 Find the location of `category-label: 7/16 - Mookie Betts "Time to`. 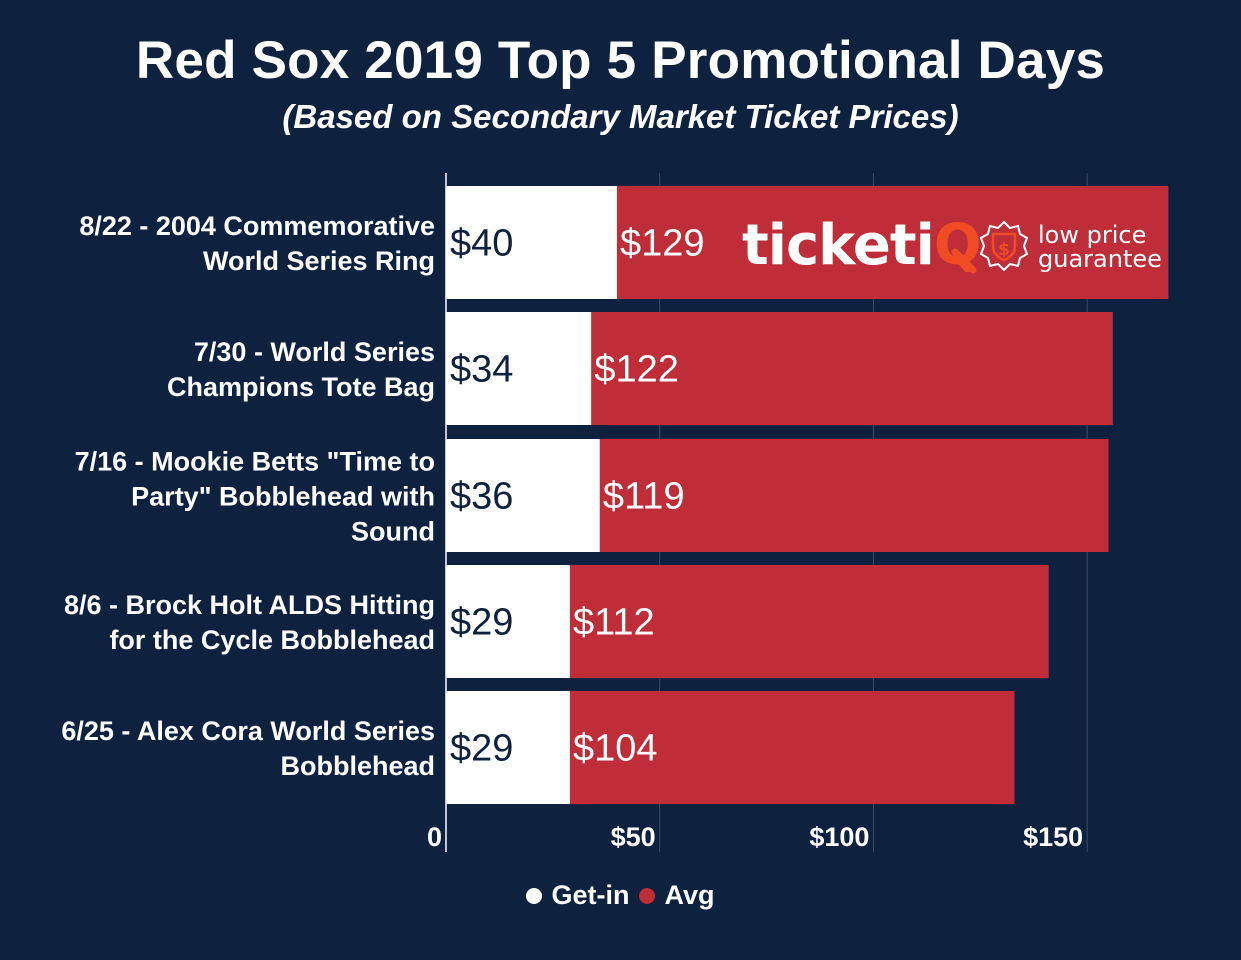

category-label: 7/16 - Mookie Betts "Time to is located at coordinates (255, 462).